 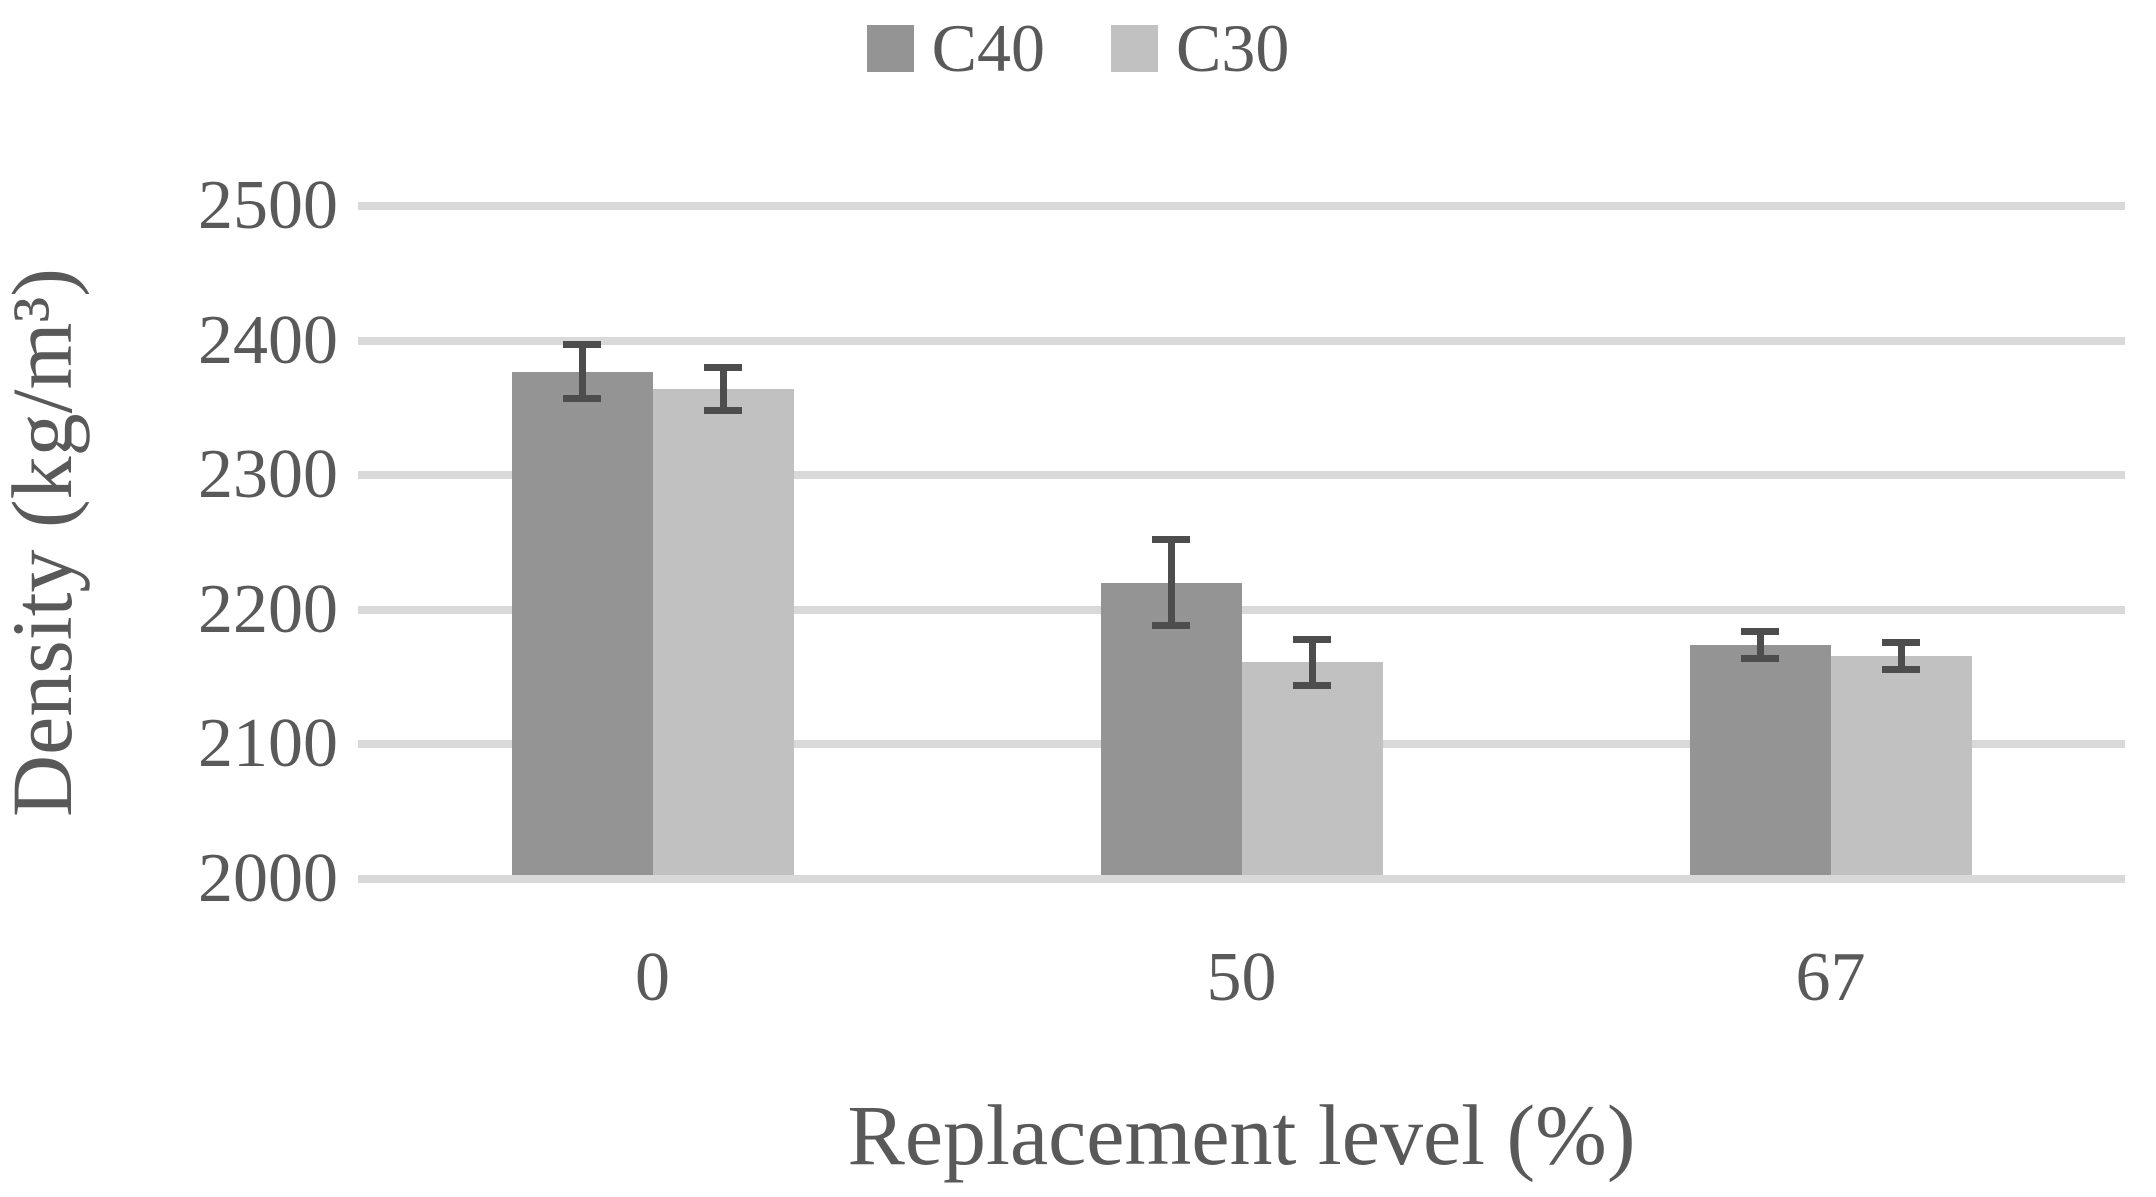 I want to click on x-tick-label-67: 67, so click(x=1830, y=977).